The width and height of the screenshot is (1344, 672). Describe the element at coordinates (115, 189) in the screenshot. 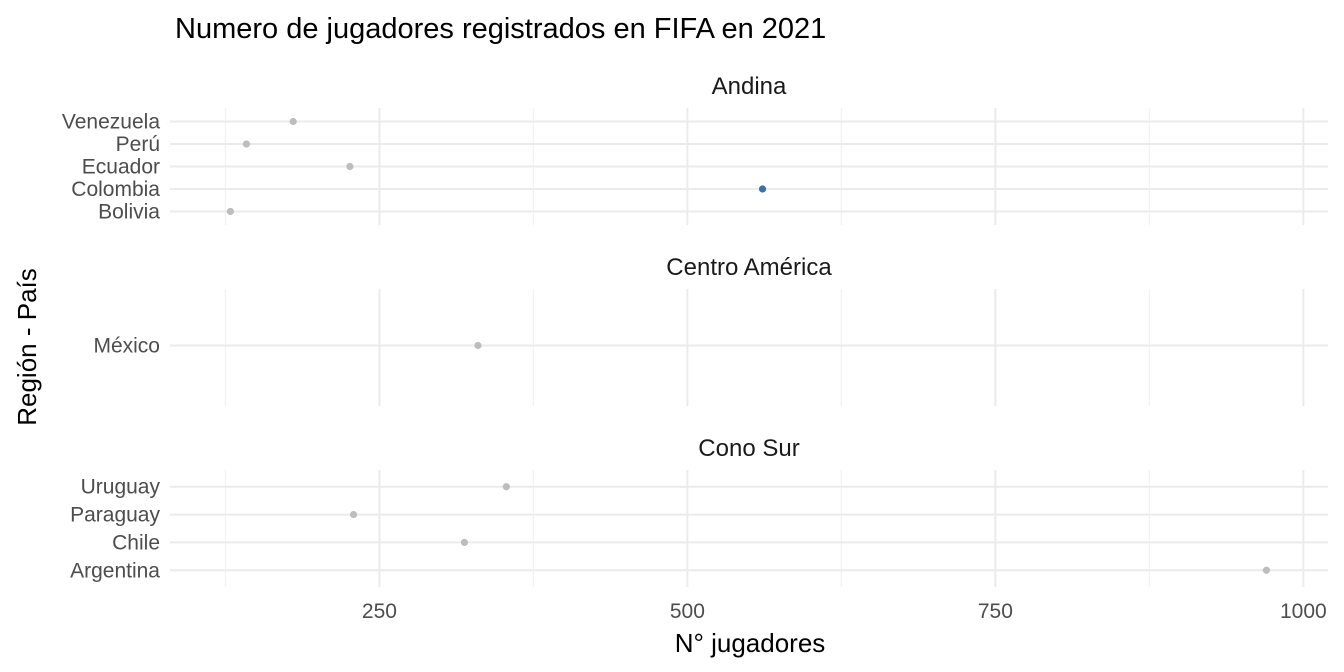

I see `y-tick-label: Colombia` at that location.